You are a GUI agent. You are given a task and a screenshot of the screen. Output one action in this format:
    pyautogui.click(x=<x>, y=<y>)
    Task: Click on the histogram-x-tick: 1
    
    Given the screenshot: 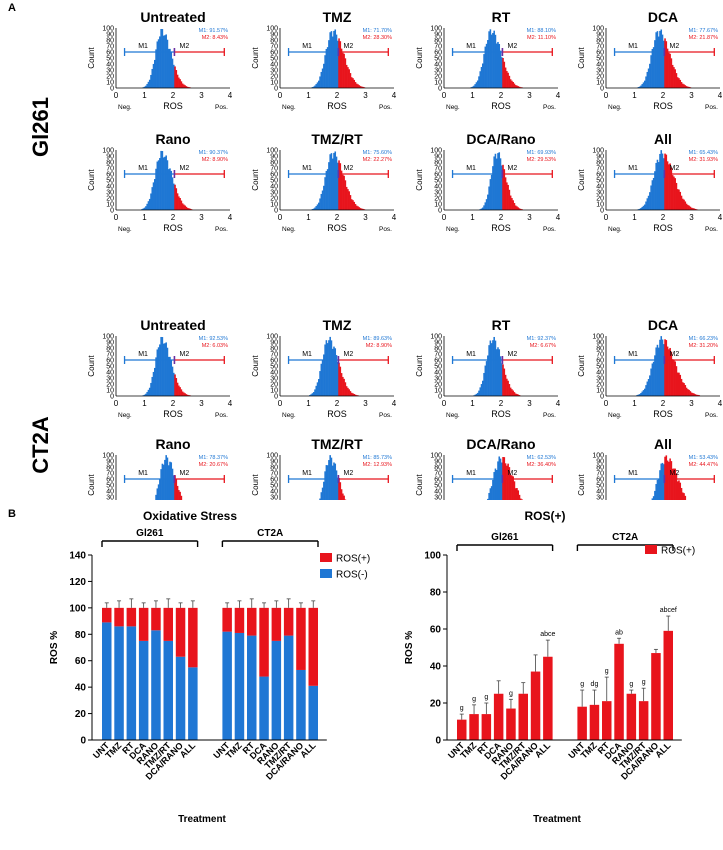 What is the action you would take?
    pyautogui.click(x=144, y=95)
    